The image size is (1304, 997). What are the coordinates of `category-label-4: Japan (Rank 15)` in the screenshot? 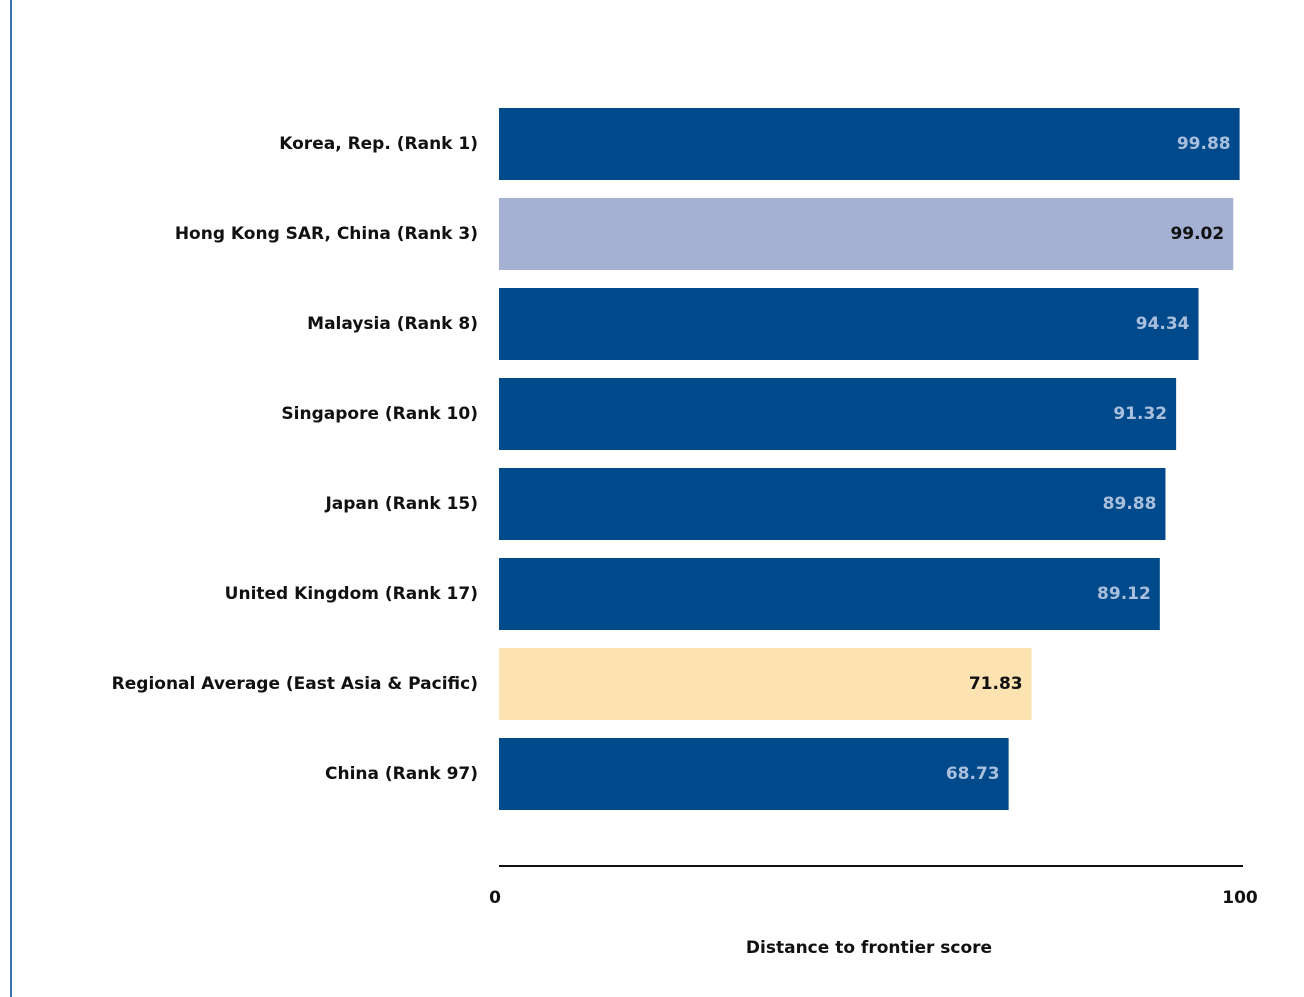 It's located at (401, 504).